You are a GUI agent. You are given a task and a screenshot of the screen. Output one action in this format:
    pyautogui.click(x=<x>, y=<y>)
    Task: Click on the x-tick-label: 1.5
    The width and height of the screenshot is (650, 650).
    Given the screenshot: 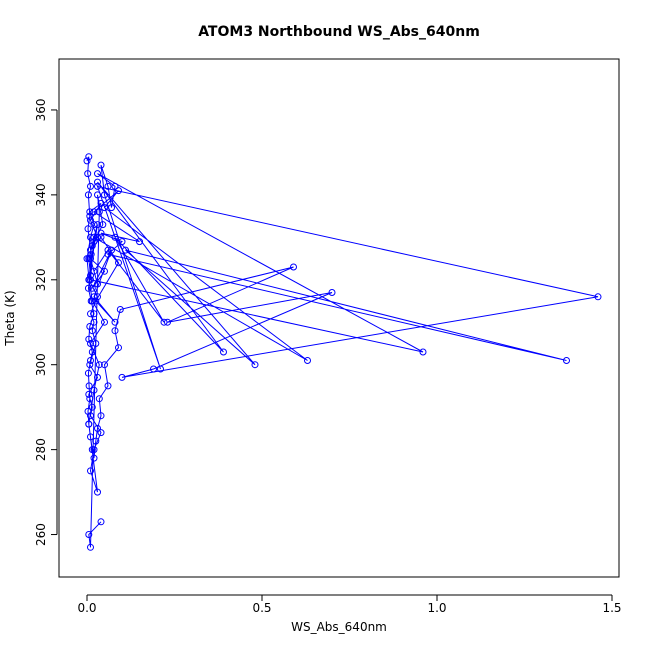 What is the action you would take?
    pyautogui.click(x=611, y=608)
    